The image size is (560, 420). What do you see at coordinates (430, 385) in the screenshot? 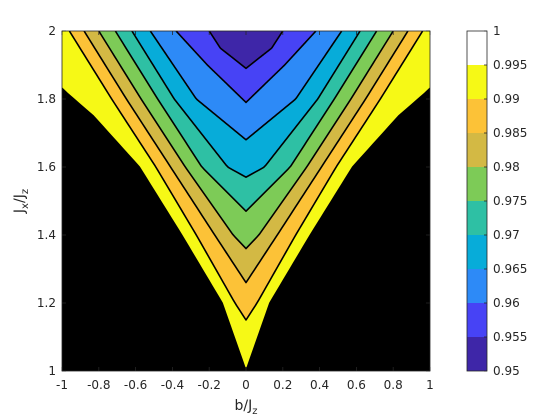
I see `x-tick-label: 1` at bounding box center [430, 385].